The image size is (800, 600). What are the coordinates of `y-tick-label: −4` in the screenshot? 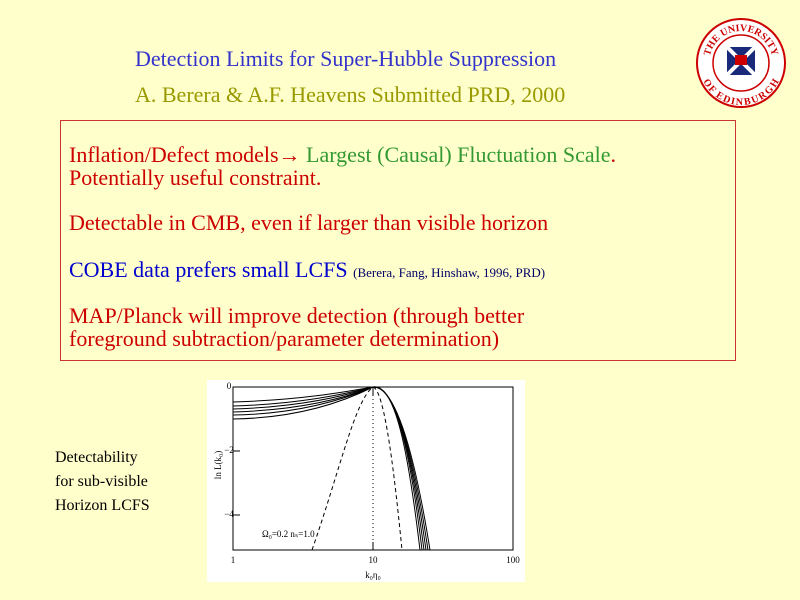 It's located at (229, 514).